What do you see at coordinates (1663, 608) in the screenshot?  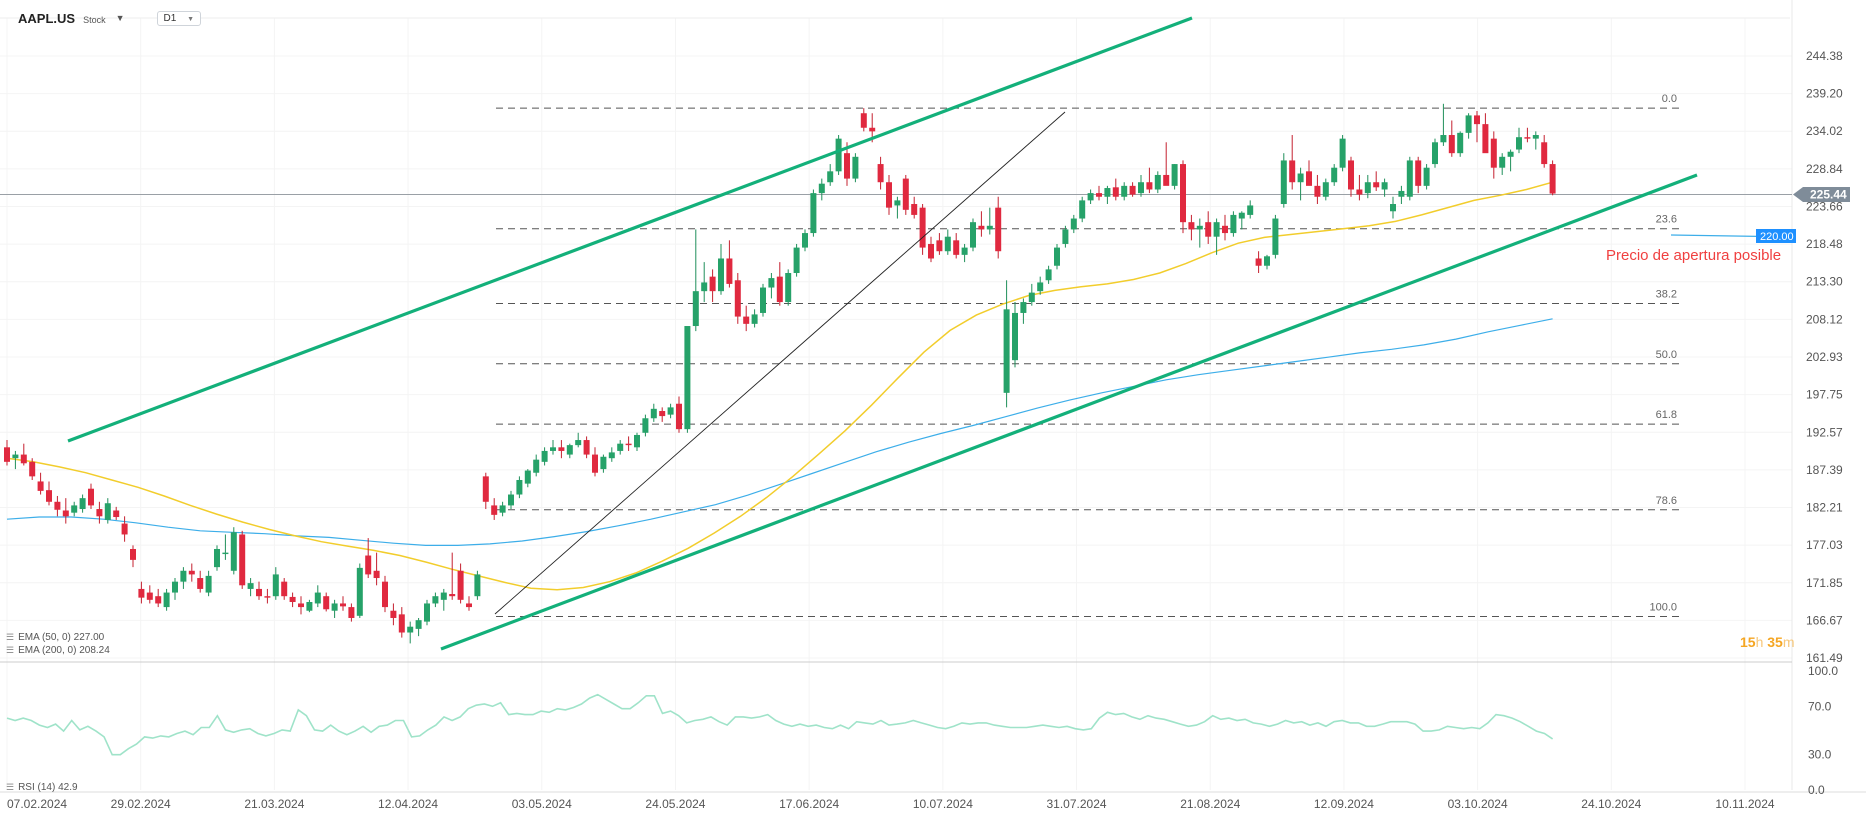 I see `fib-level-label: 100.0` at bounding box center [1663, 608].